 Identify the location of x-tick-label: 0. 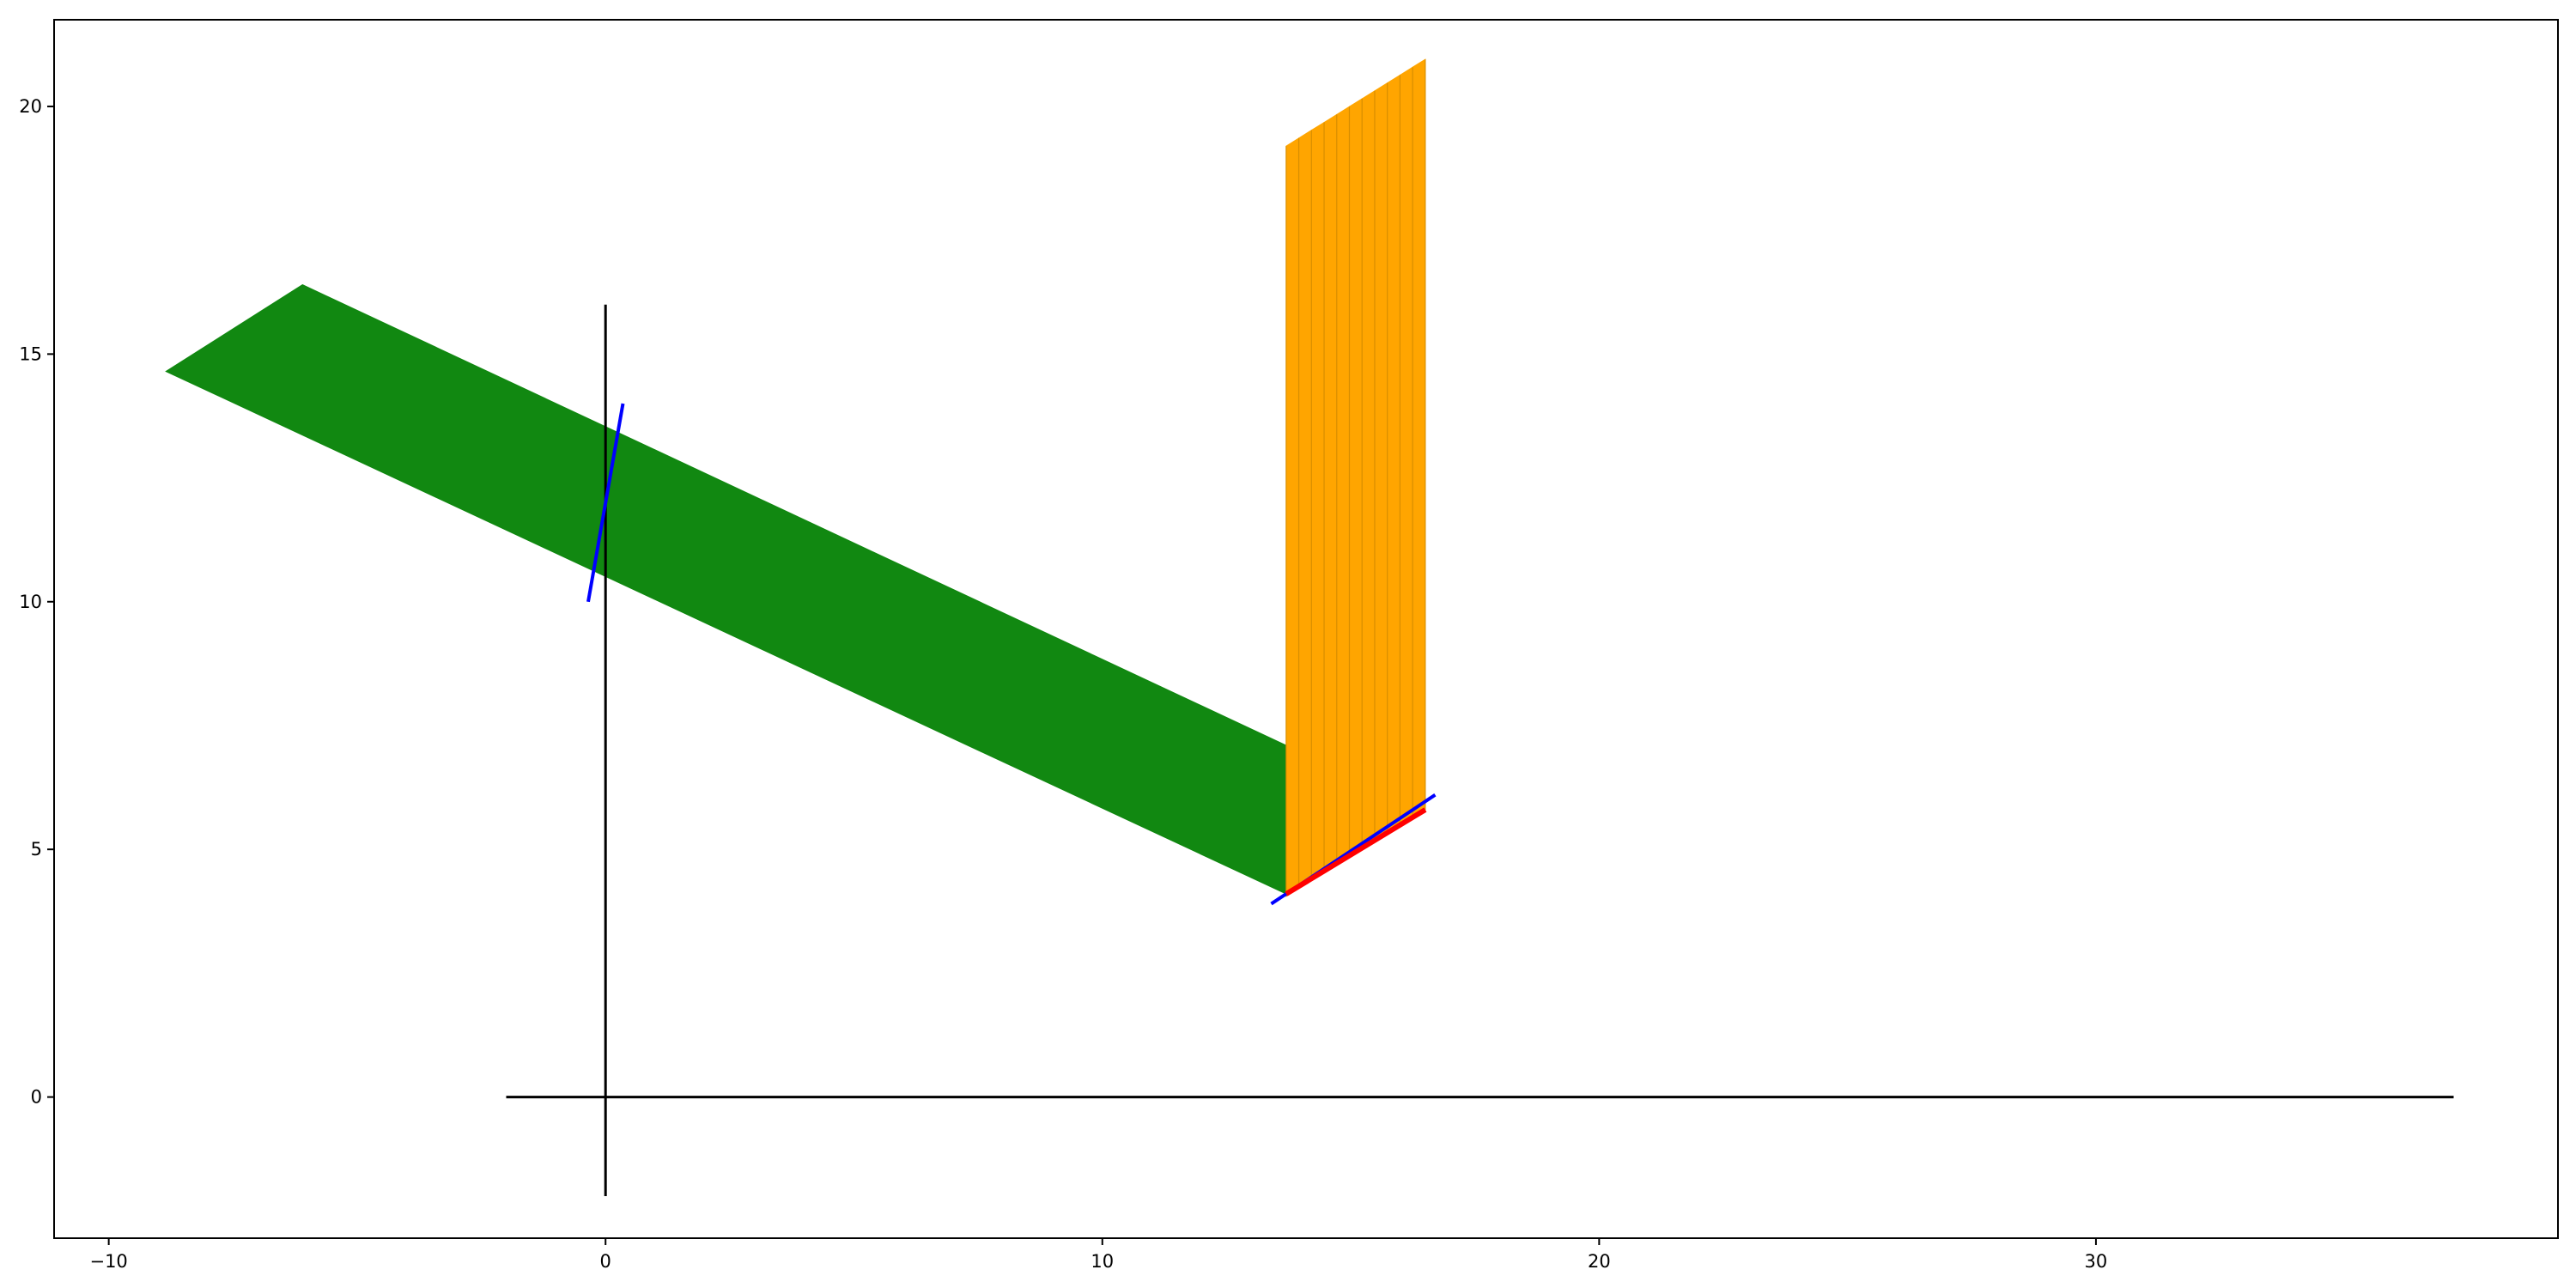
(605, 1261).